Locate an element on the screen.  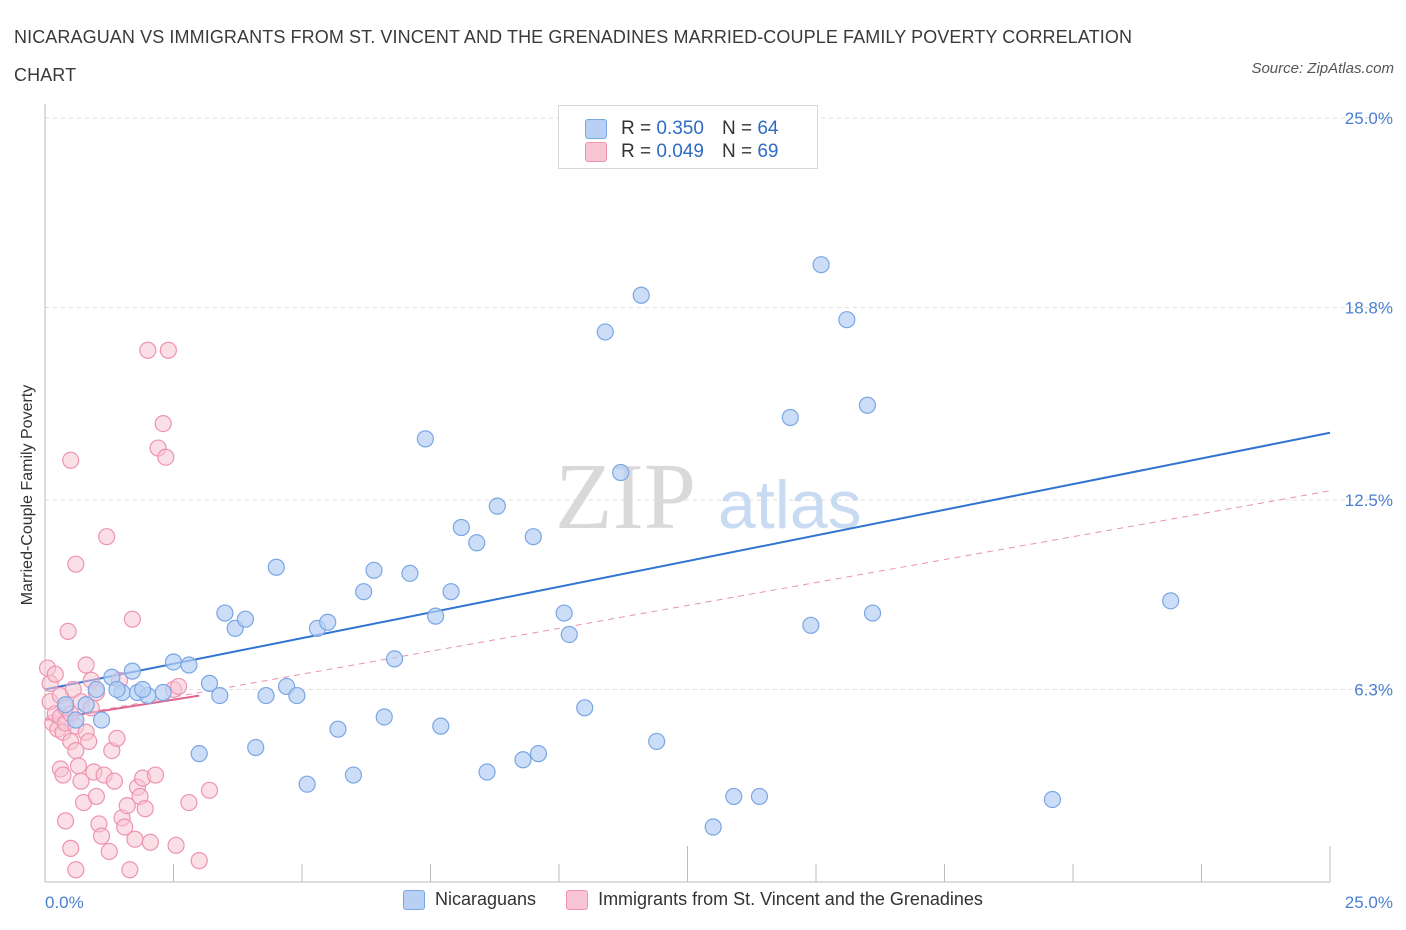
y-tick-label: 18.8% is located at coordinates (1369, 307).